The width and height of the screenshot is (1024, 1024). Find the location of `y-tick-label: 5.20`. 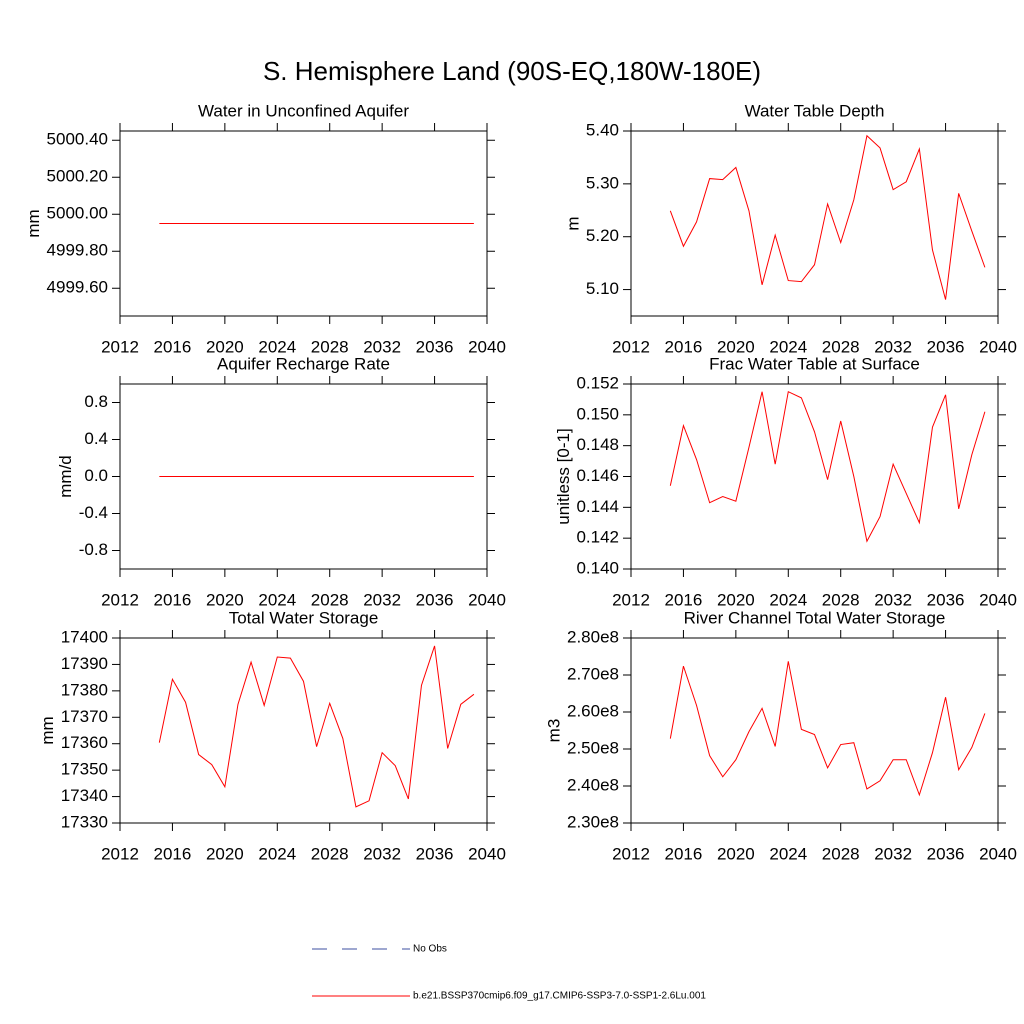

y-tick-label: 5.20 is located at coordinates (602, 235).